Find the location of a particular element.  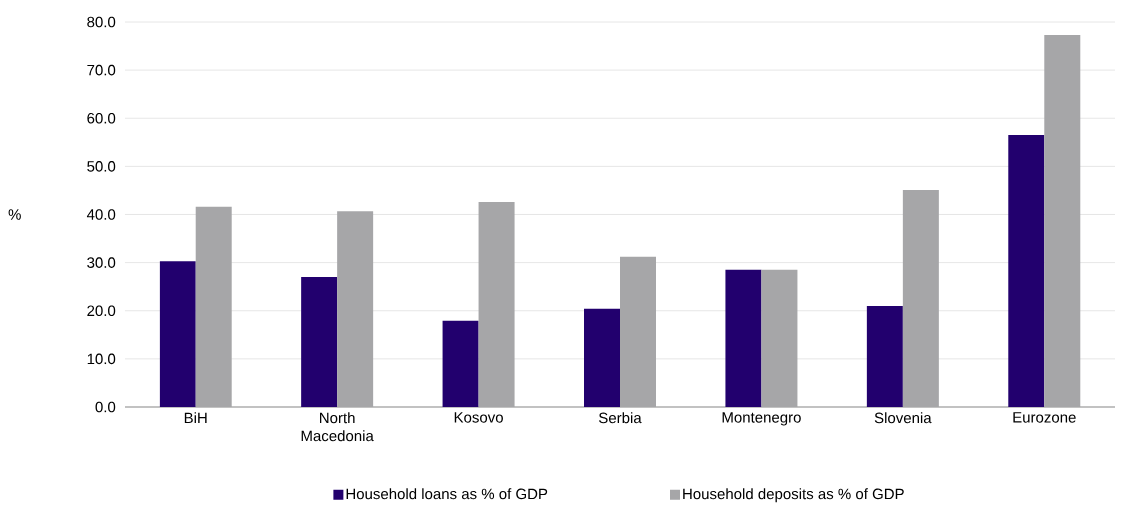

y-tick-label: 80.0 is located at coordinates (101, 22).